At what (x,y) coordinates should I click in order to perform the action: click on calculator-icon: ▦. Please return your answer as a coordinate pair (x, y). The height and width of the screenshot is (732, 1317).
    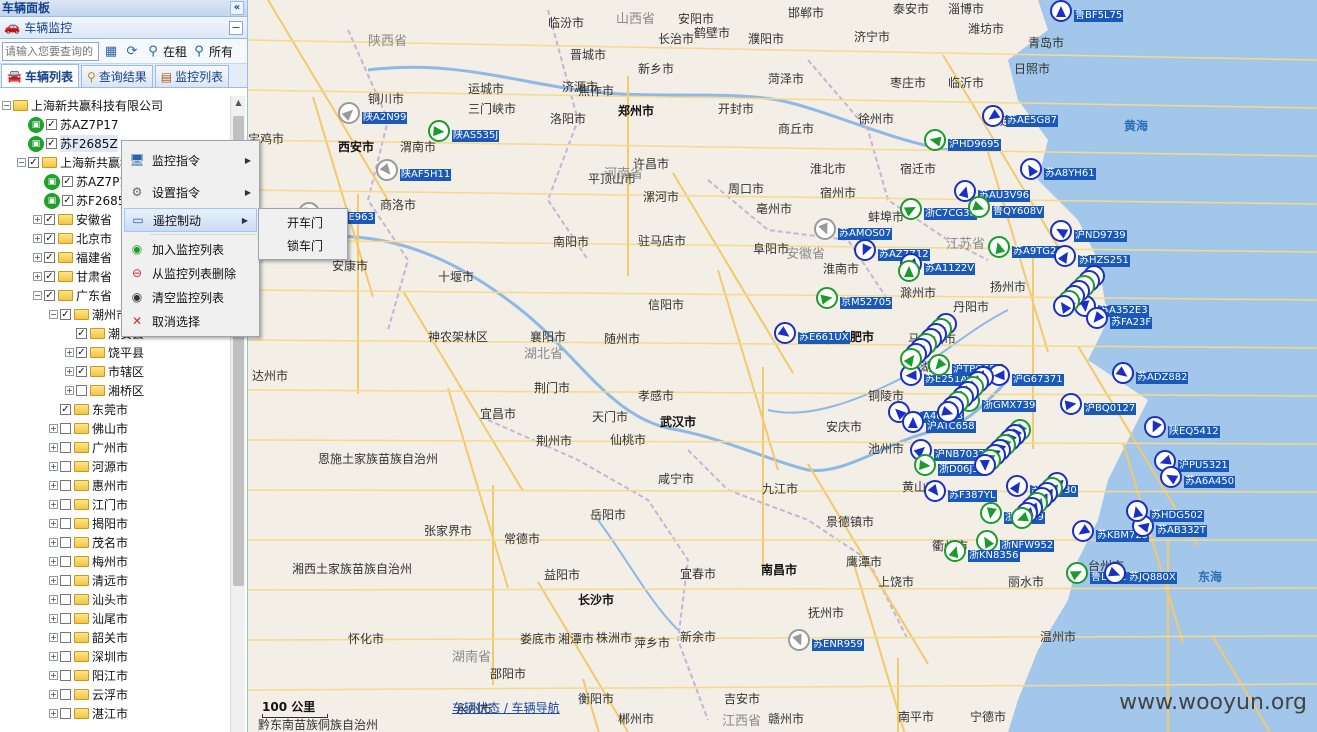
    Looking at the image, I should click on (111, 51).